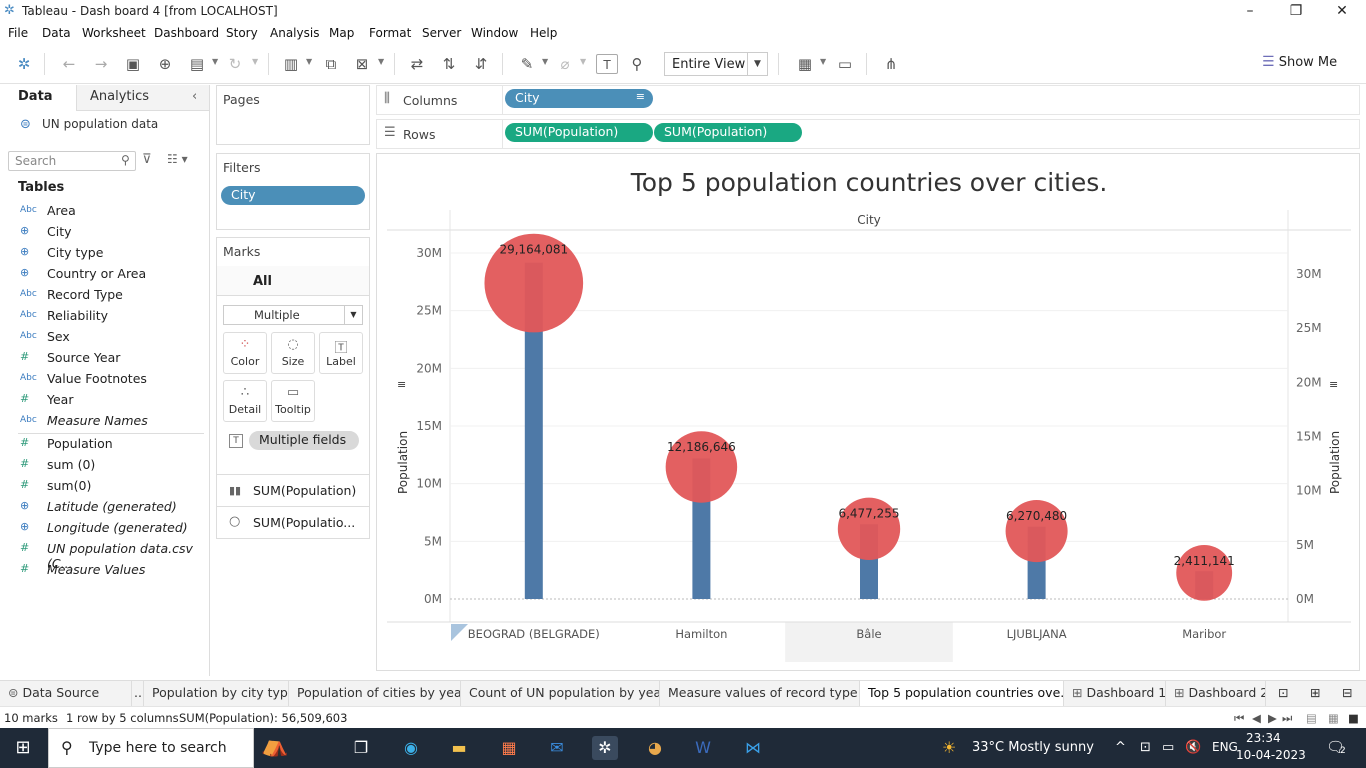  Describe the element at coordinates (18, 33) in the screenshot. I see `menu-file: File` at that location.